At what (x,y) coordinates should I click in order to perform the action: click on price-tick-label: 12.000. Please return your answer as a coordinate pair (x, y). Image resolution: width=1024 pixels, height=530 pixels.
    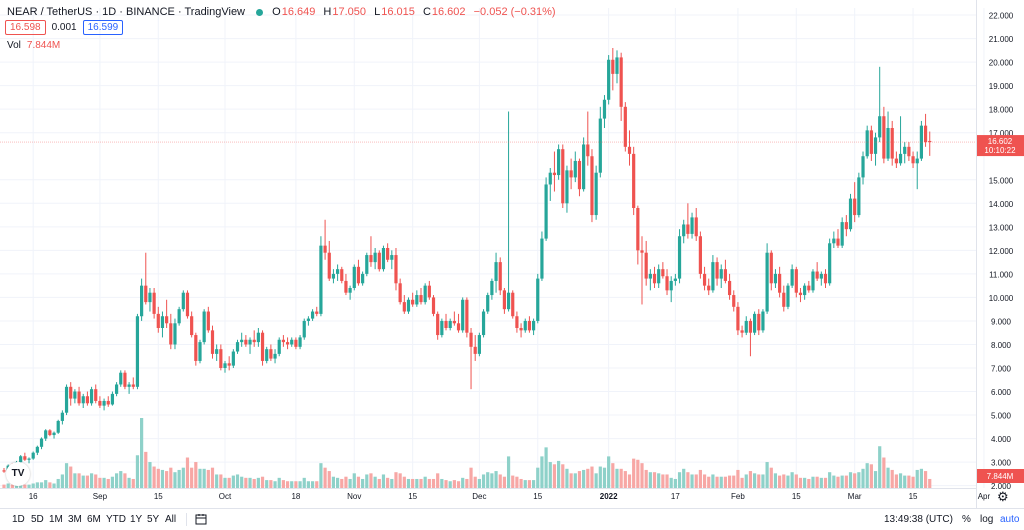
    Looking at the image, I should click on (1001, 251).